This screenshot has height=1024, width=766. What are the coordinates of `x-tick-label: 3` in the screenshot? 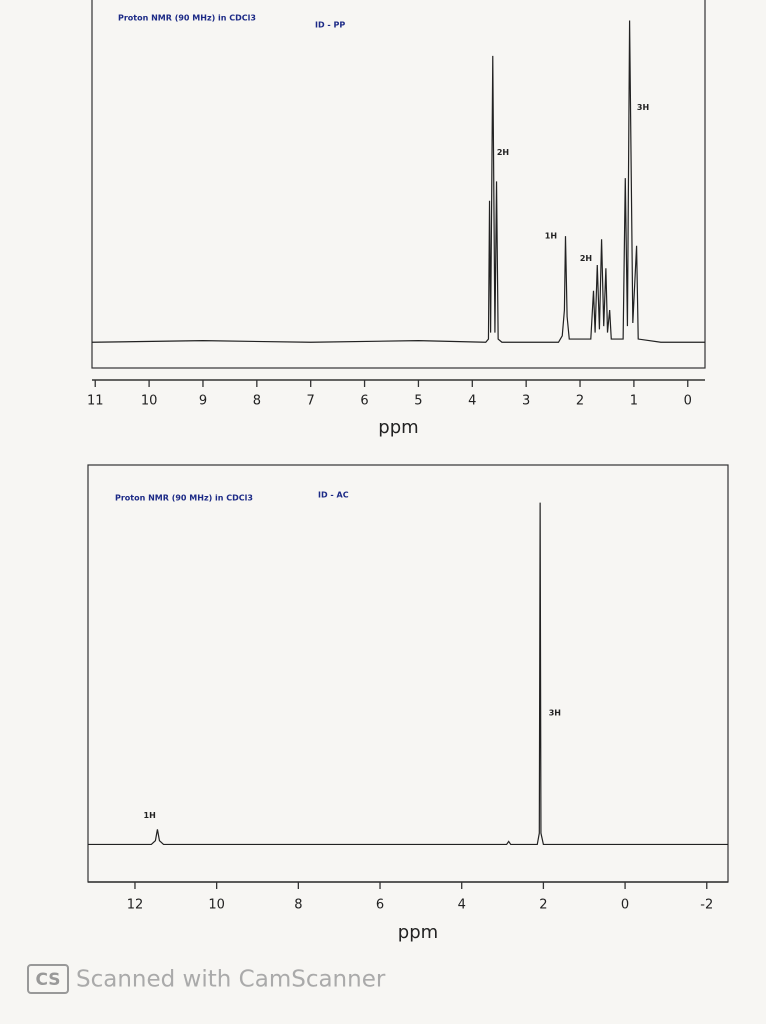 It's located at (526, 401).